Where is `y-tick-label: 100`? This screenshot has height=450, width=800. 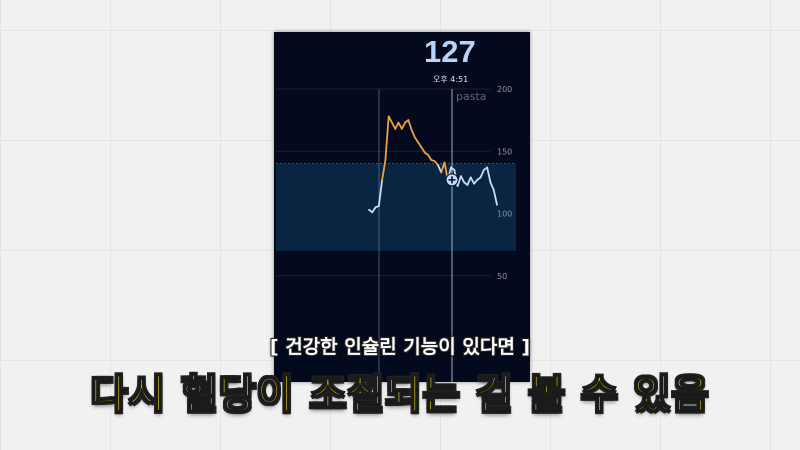
y-tick-label: 100 is located at coordinates (504, 214).